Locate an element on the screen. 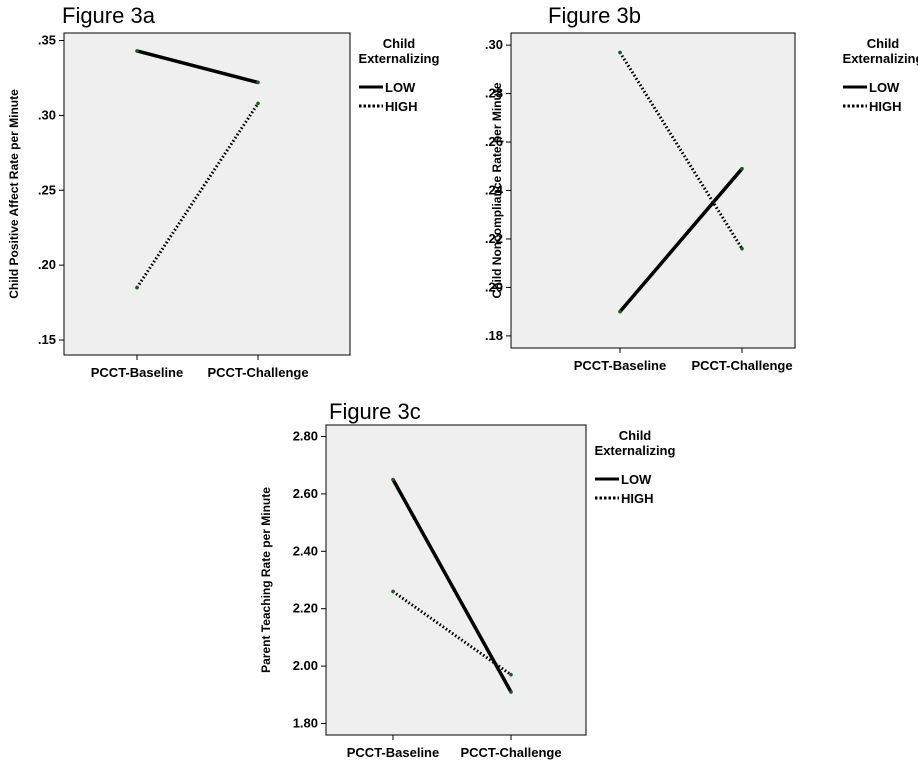  y-tick-label: 2.40 is located at coordinates (305, 550).